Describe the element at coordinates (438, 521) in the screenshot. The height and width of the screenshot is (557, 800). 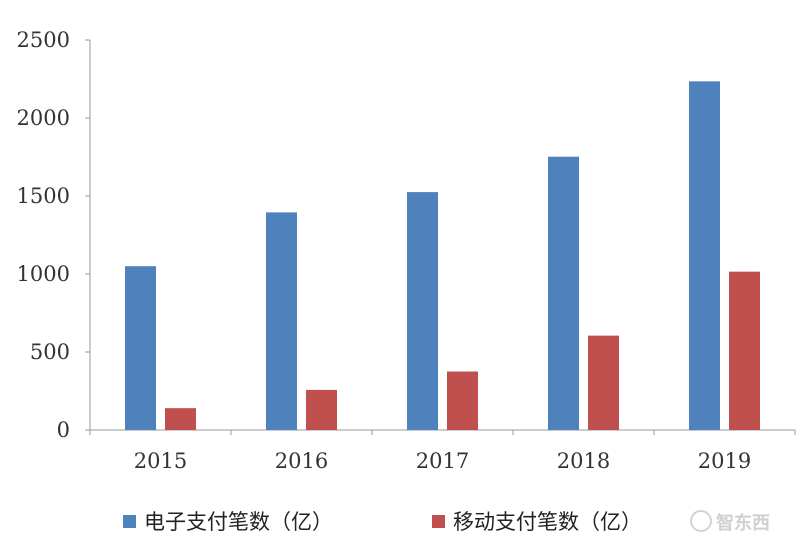
I see `legend-swatch-mobile` at that location.